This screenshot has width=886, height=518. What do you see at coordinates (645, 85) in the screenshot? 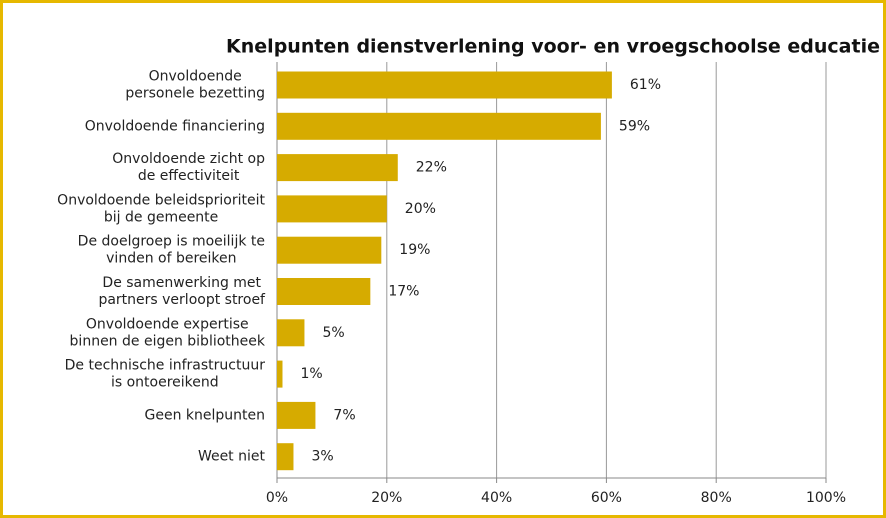
I see `value-label: 61%` at bounding box center [645, 85].